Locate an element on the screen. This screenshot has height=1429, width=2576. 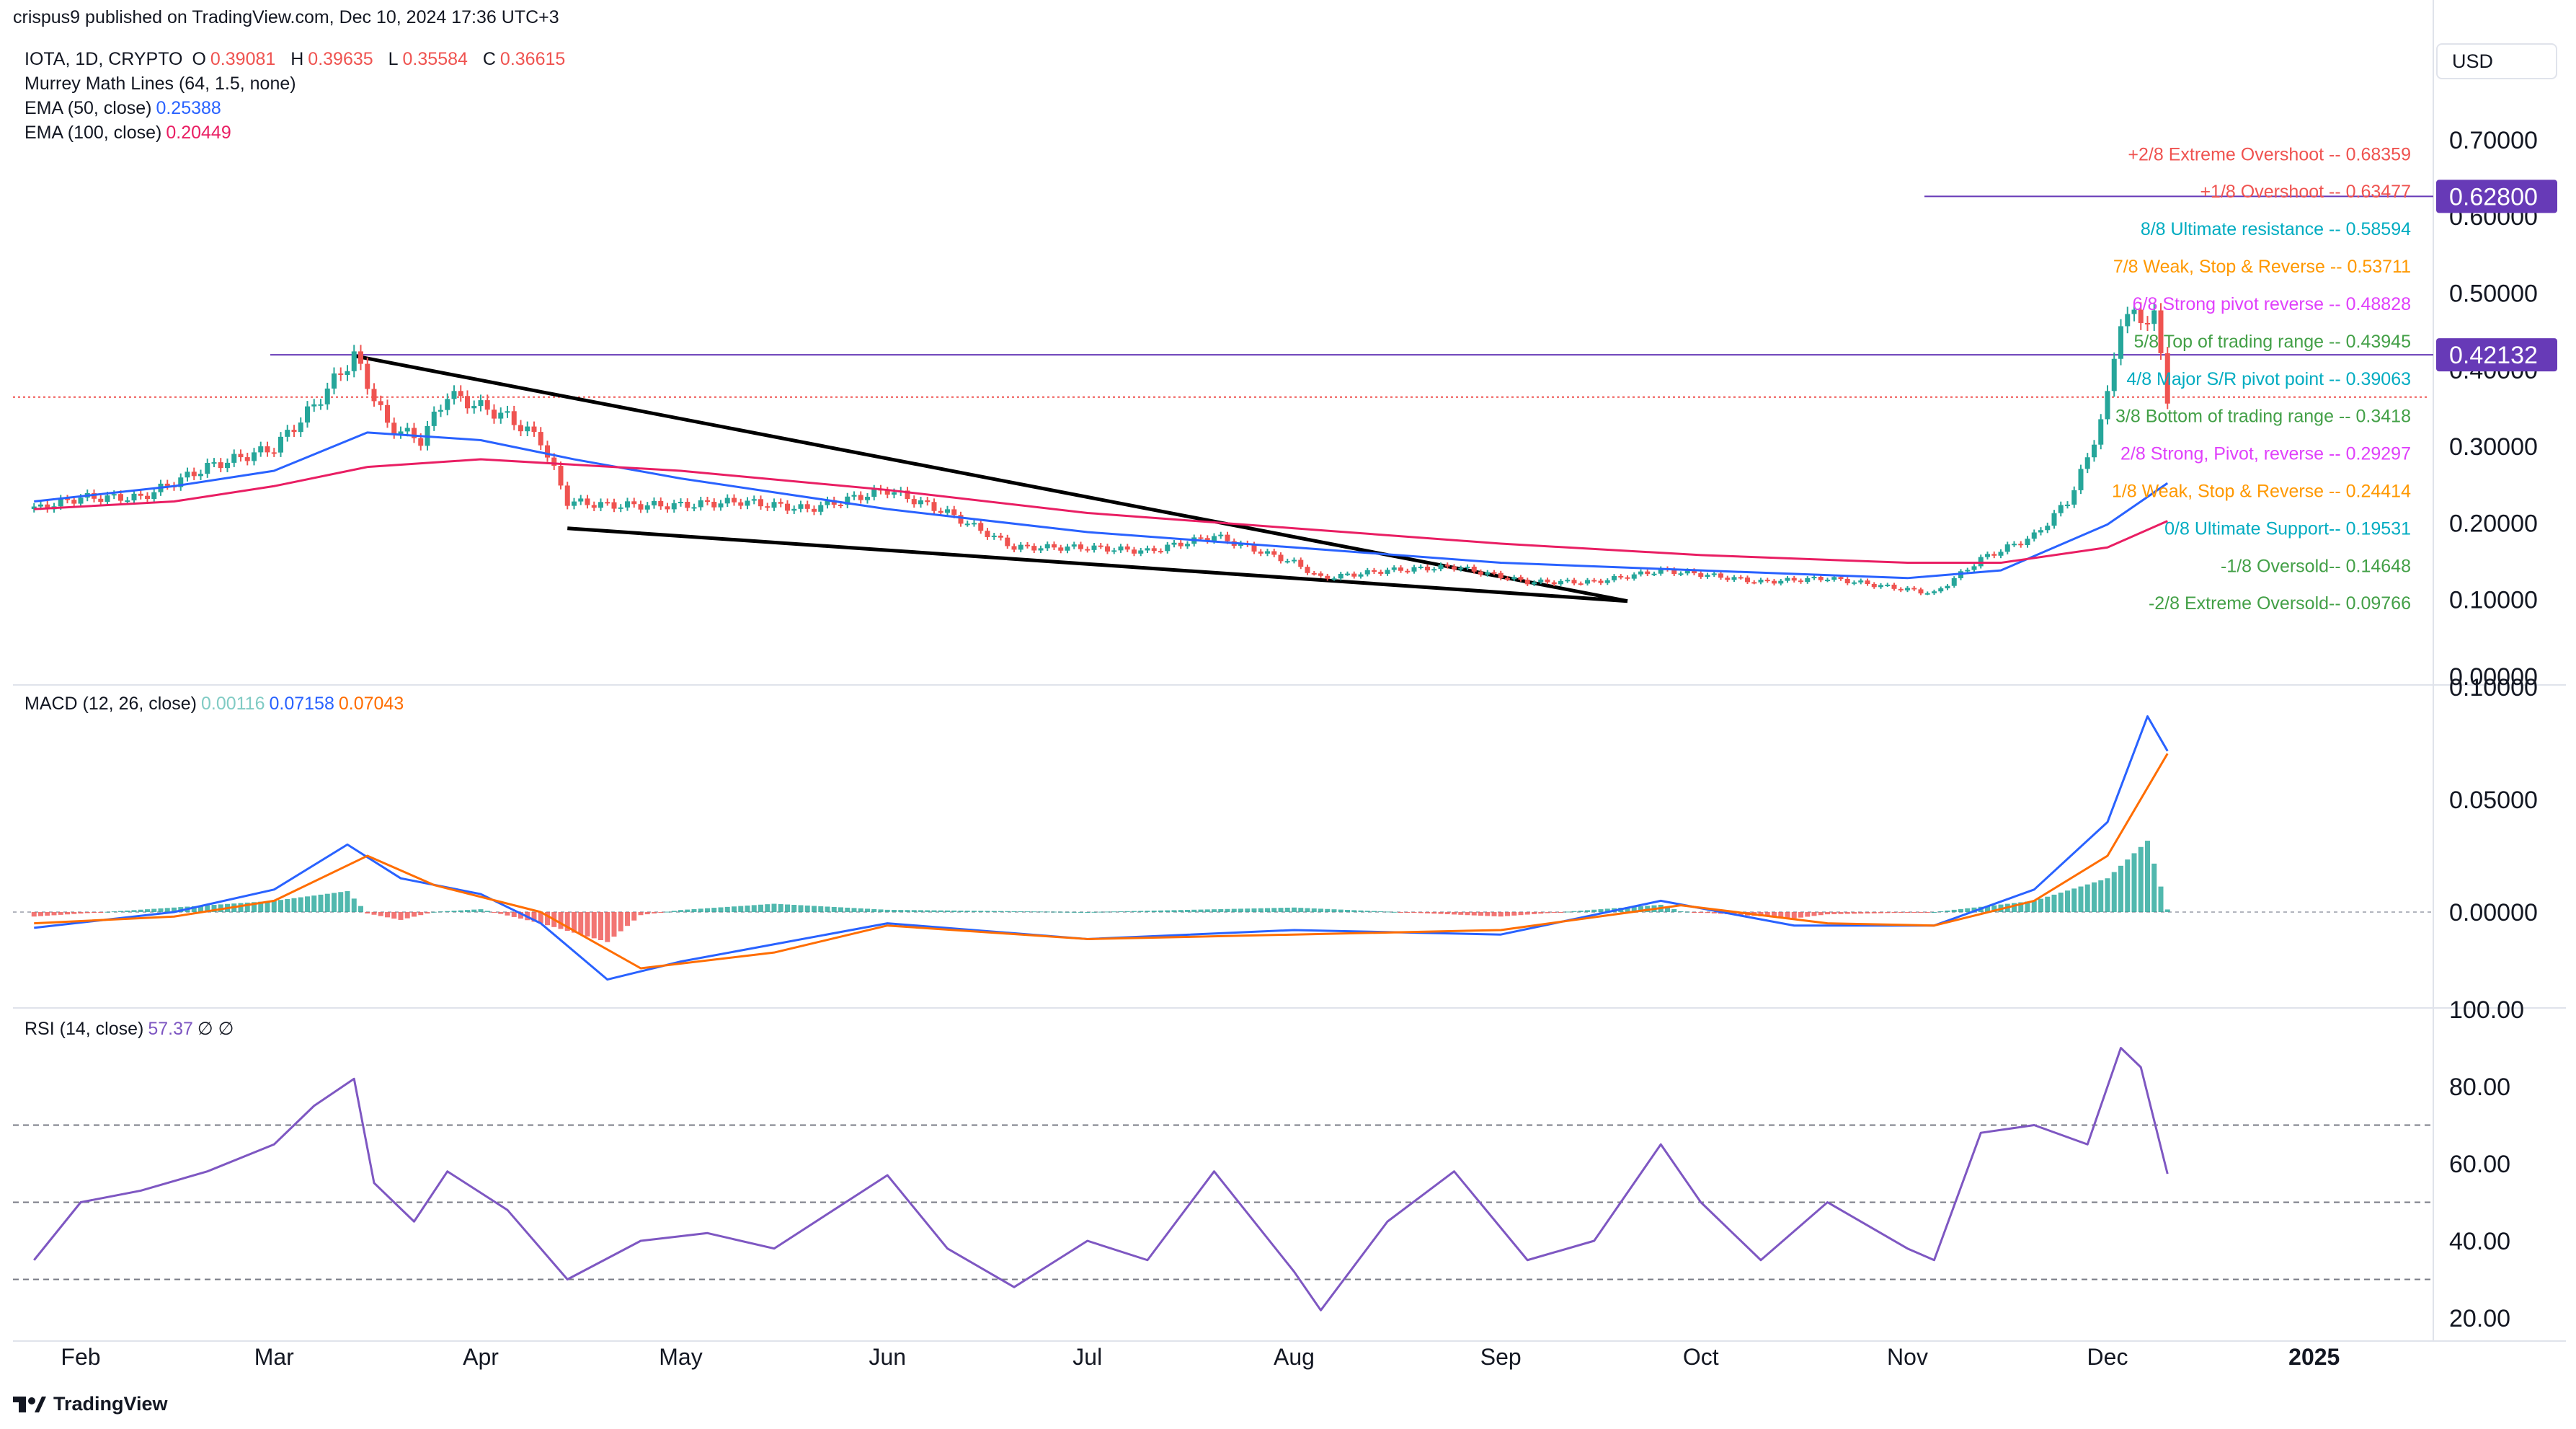
price-axis-tick: 0.50000 is located at coordinates (2493, 294).